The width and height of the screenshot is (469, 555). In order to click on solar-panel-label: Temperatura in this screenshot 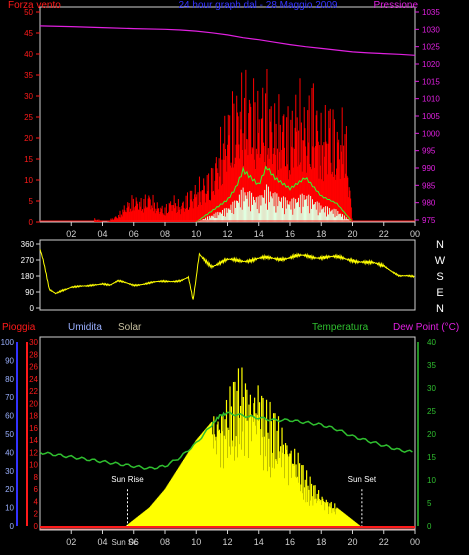, I will do `click(340, 327)`.